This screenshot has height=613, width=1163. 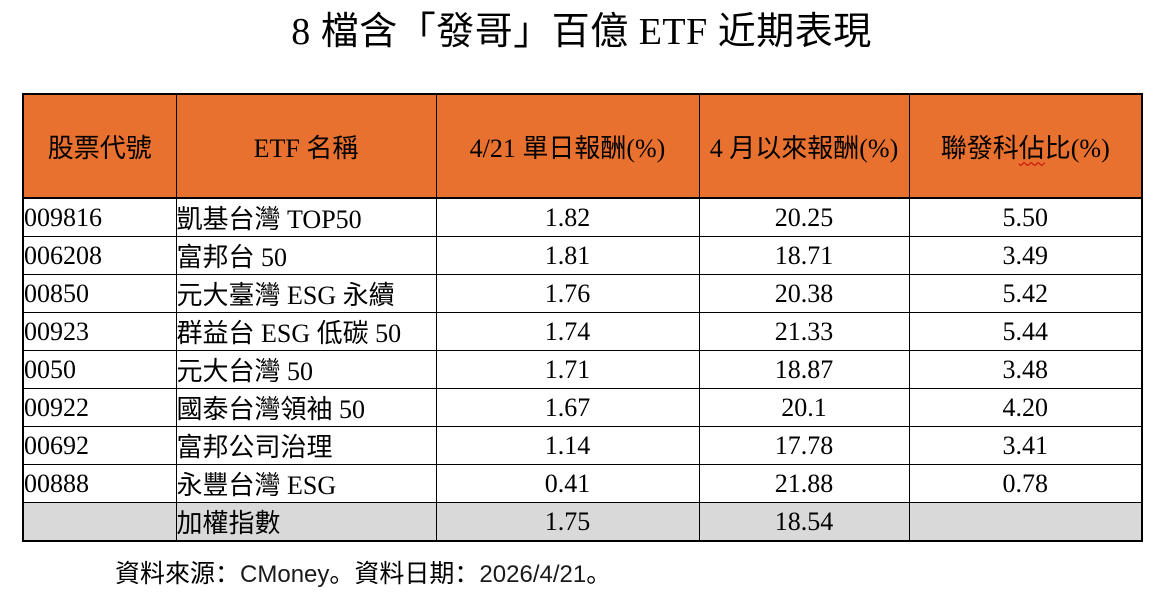 I want to click on header-mediatek-weight-post: 比(%), so click(x=1077, y=148).